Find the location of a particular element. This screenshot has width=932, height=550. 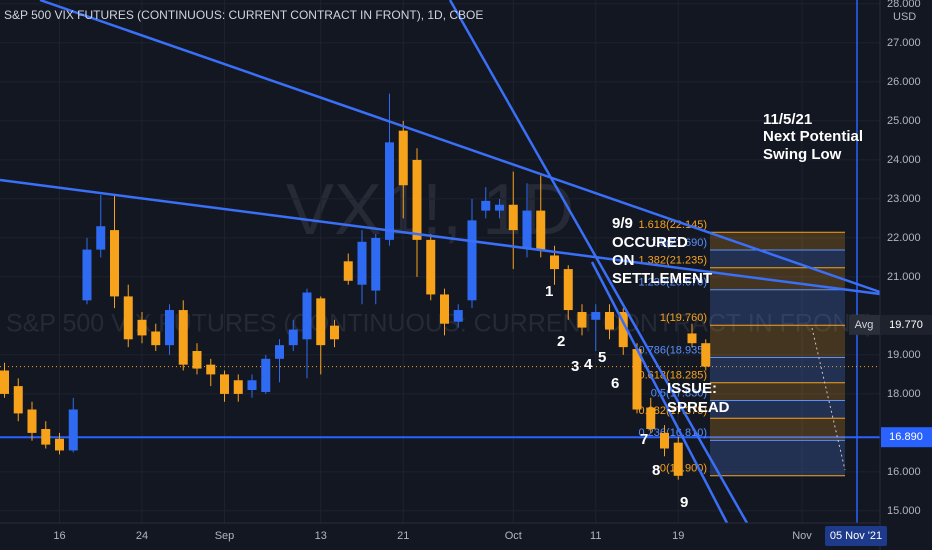

y-tick-label: 24.000 is located at coordinates (904, 160).